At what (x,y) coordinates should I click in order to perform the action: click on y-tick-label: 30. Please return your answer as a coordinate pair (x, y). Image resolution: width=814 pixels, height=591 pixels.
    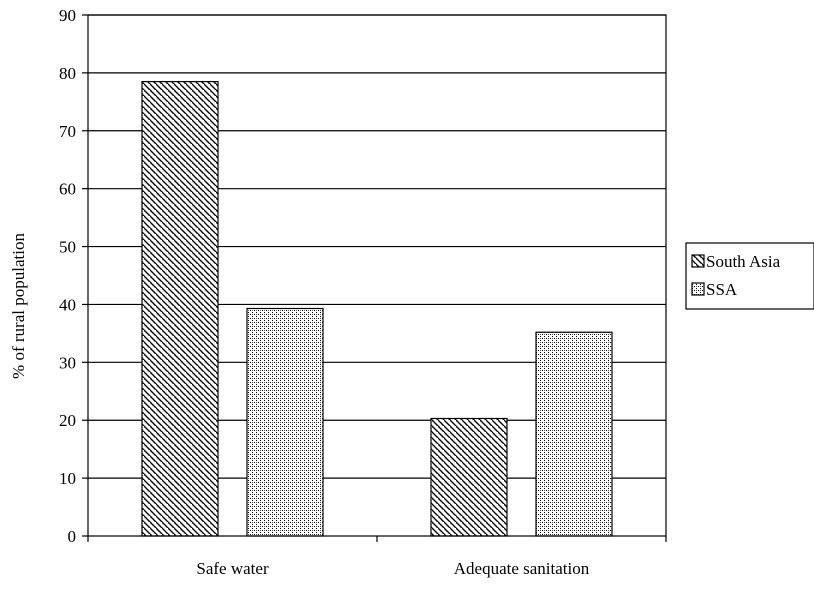
    Looking at the image, I should click on (67, 362).